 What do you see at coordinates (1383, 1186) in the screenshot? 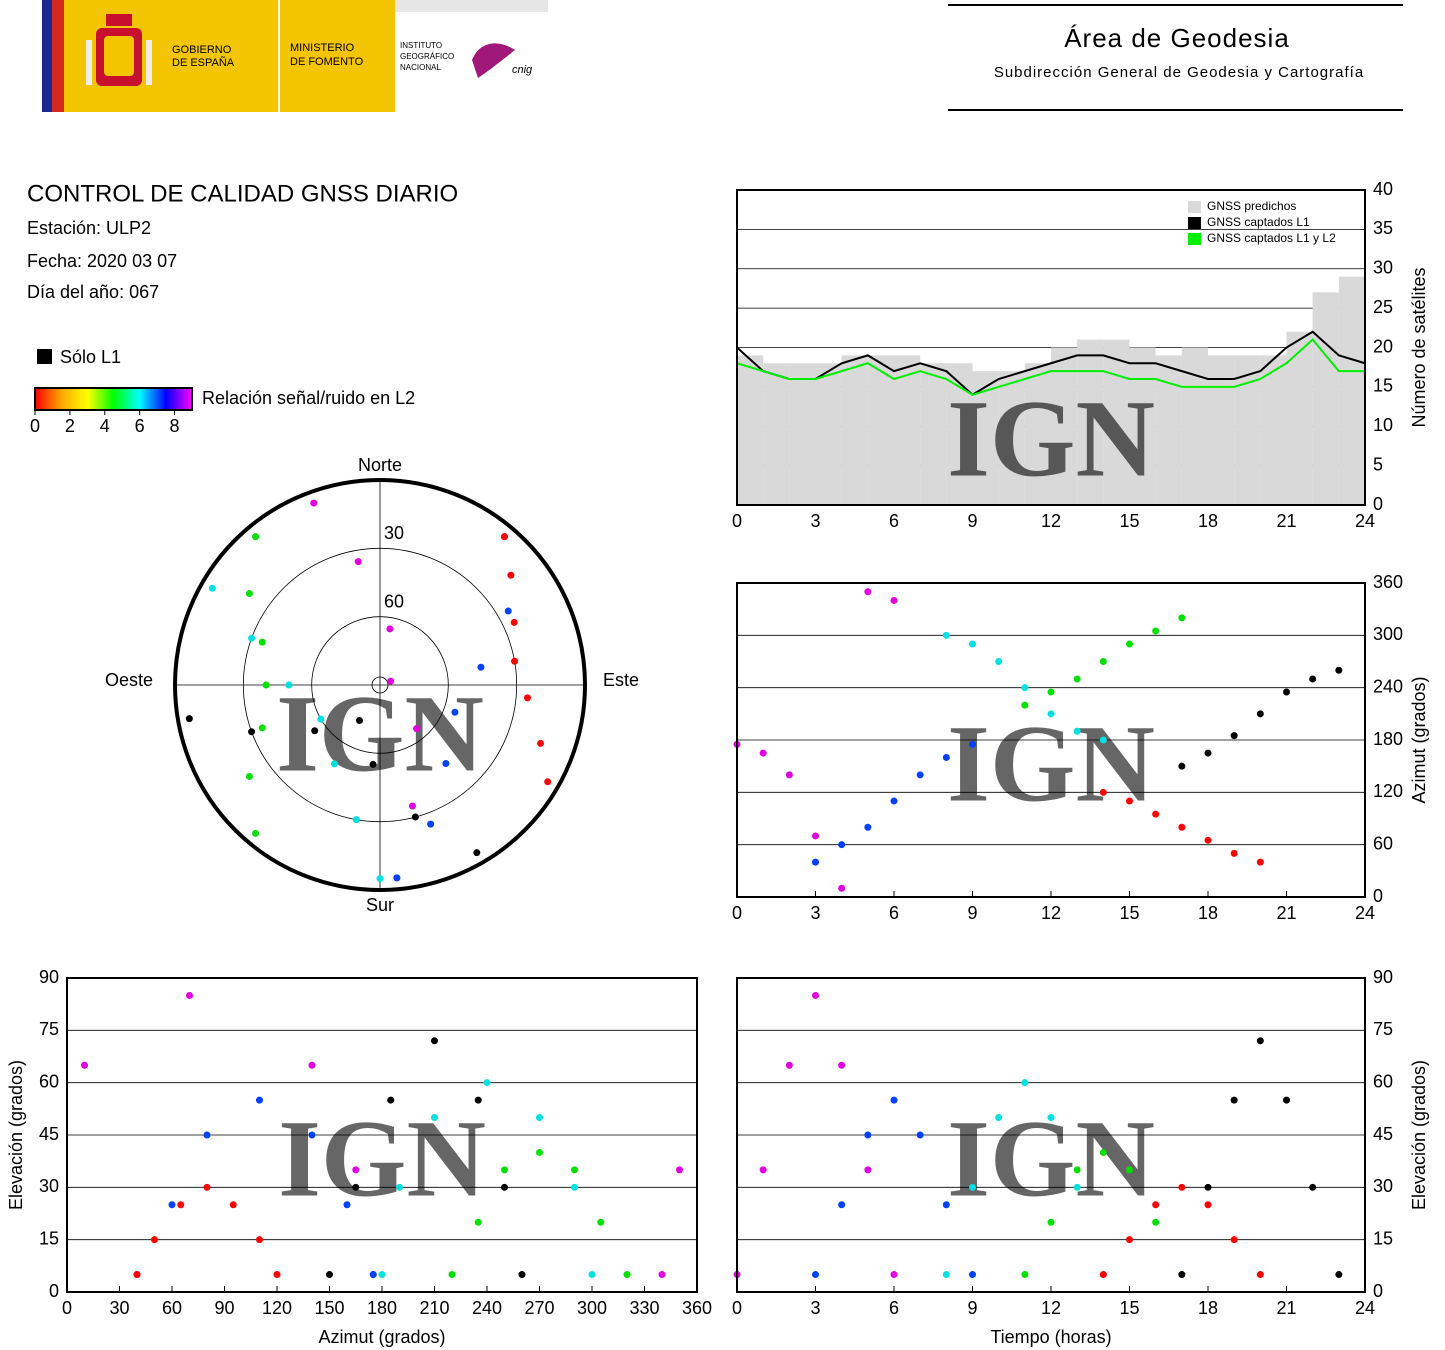
I see `y-tick-label: 30` at bounding box center [1383, 1186].